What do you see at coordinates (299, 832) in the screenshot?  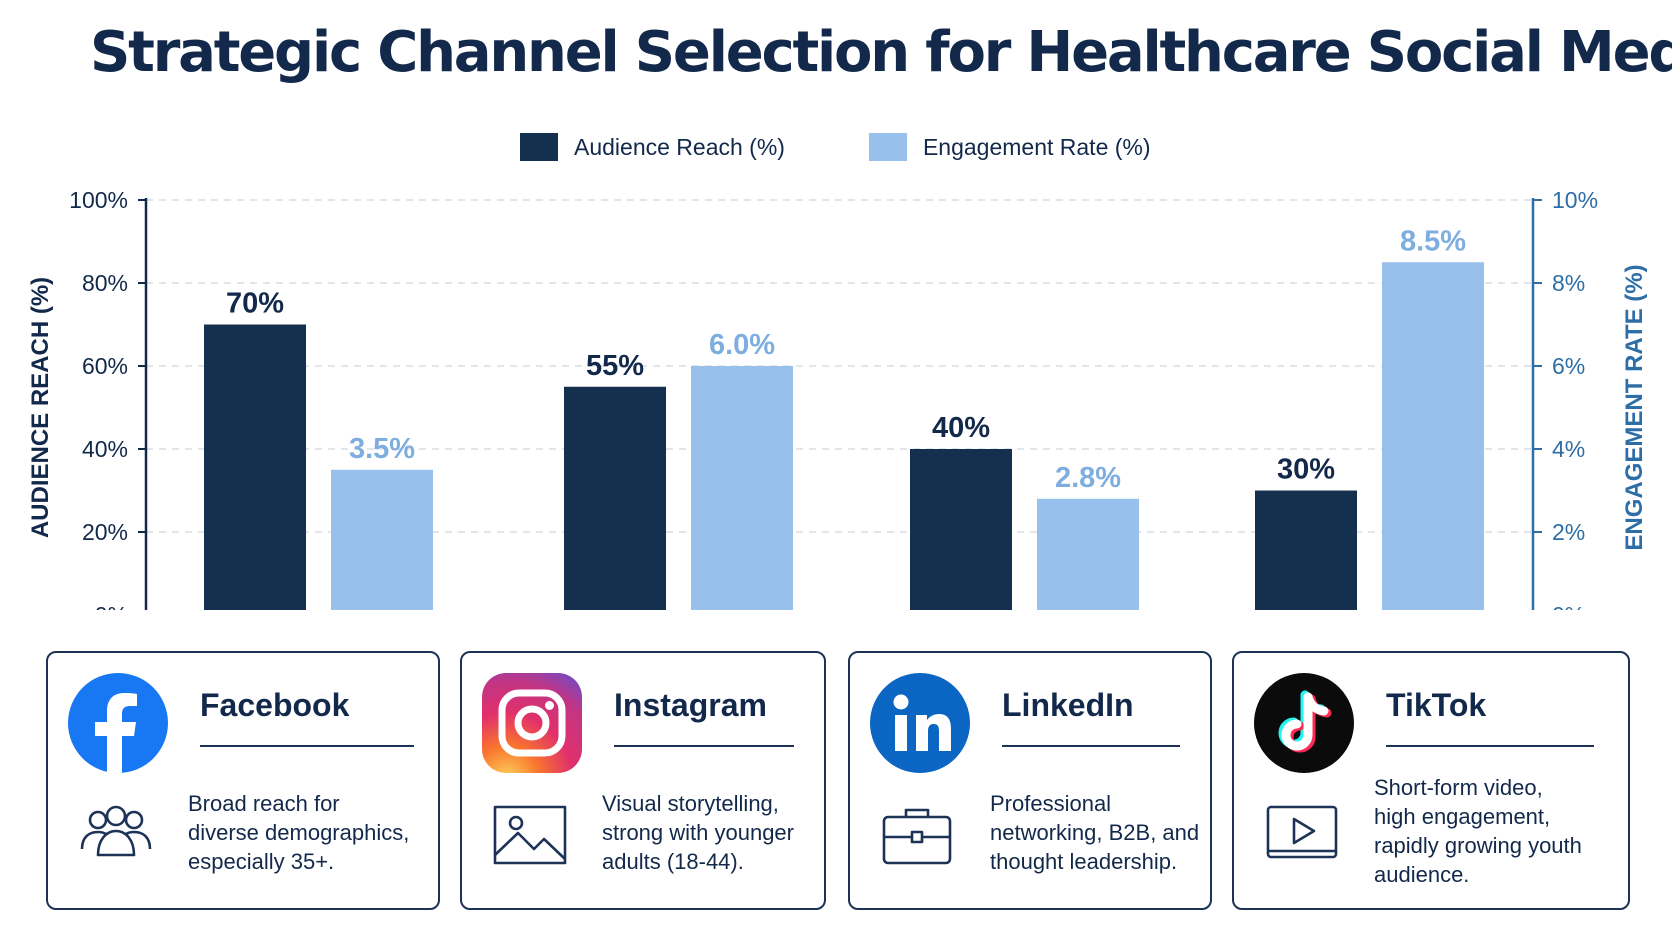 I see `description-line: diverse demographics,` at bounding box center [299, 832].